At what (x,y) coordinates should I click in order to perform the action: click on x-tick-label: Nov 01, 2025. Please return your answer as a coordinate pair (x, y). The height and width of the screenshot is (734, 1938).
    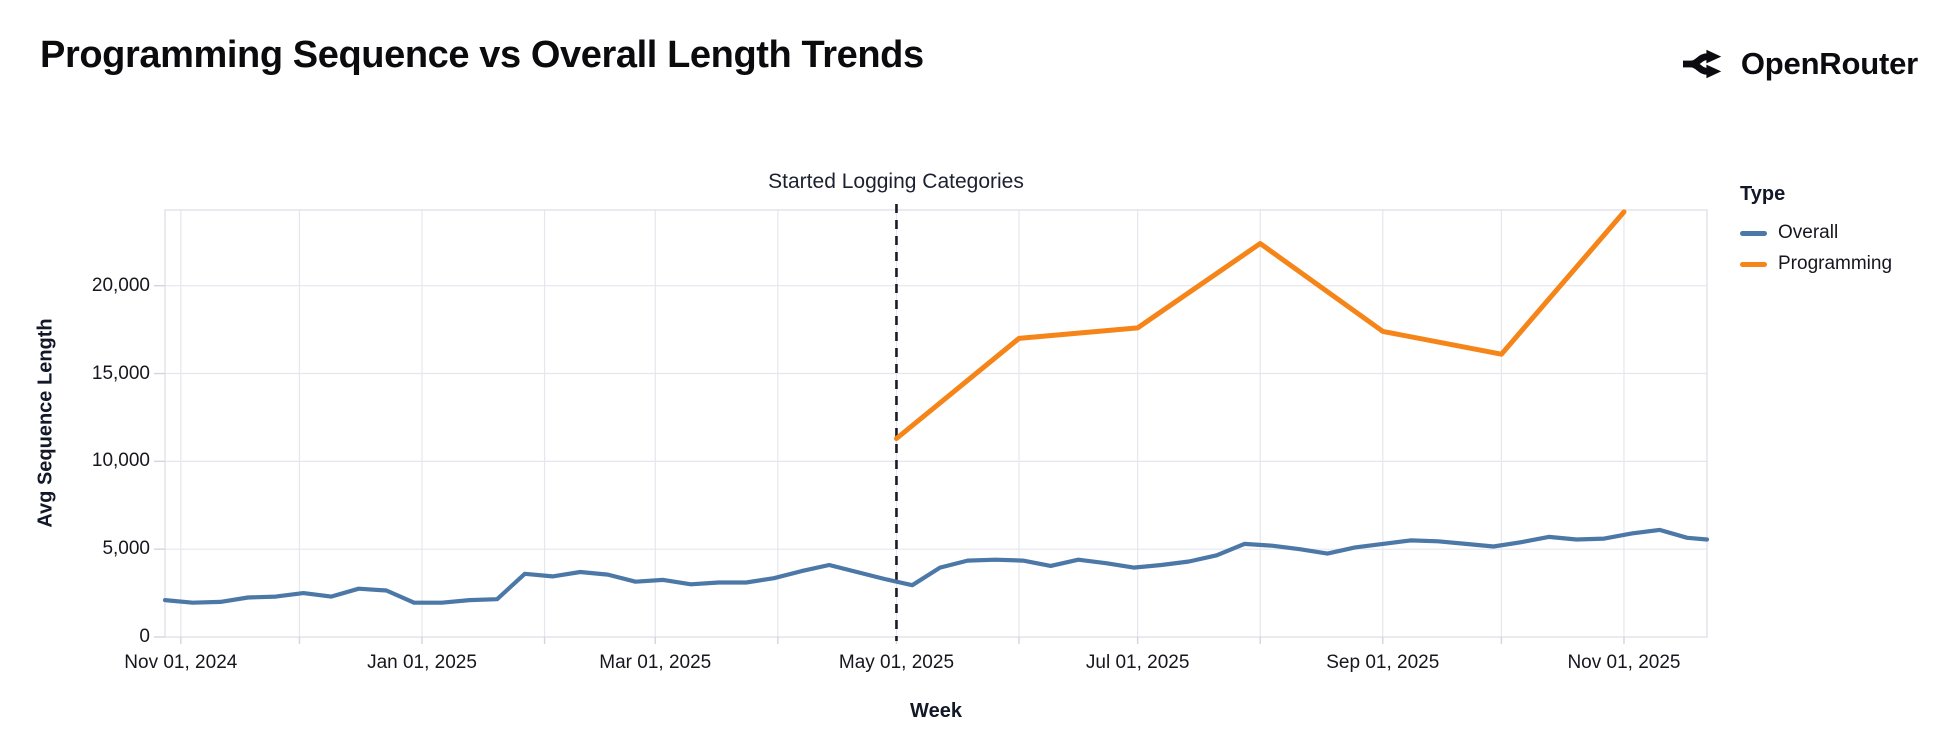
    Looking at the image, I should click on (1624, 662).